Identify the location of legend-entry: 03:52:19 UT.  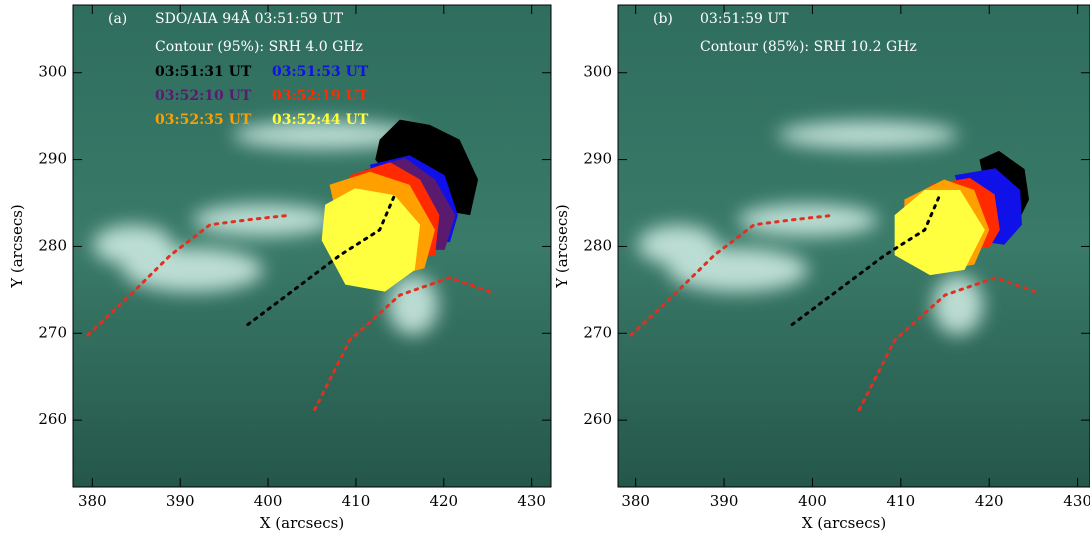
(320, 96).